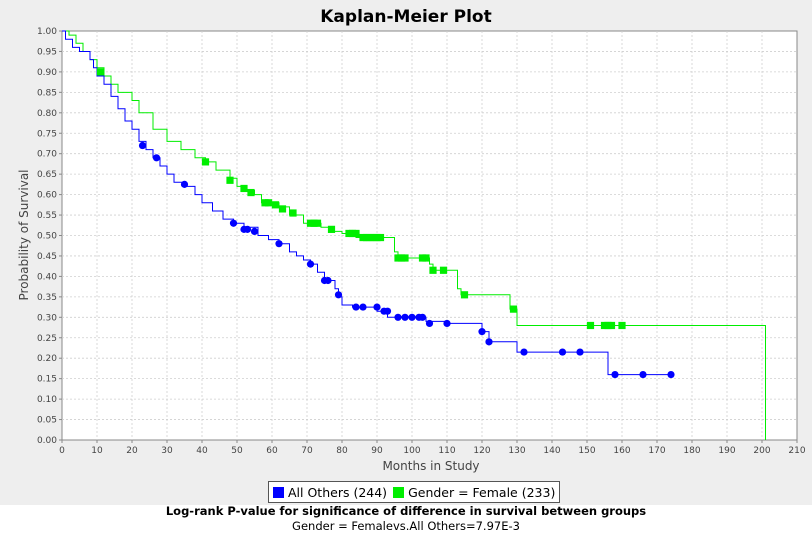  What do you see at coordinates (97, 451) in the screenshot?
I see `x-tick-label: 10` at bounding box center [97, 451].